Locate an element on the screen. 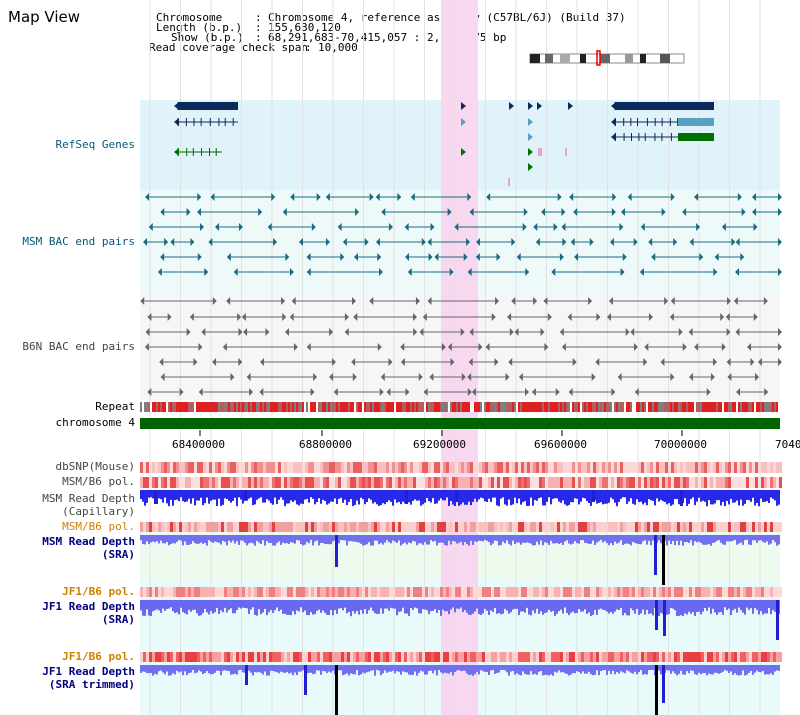 The image size is (800, 715). track-label-msm-depth-sra-2: (SRA) is located at coordinates (118, 554).